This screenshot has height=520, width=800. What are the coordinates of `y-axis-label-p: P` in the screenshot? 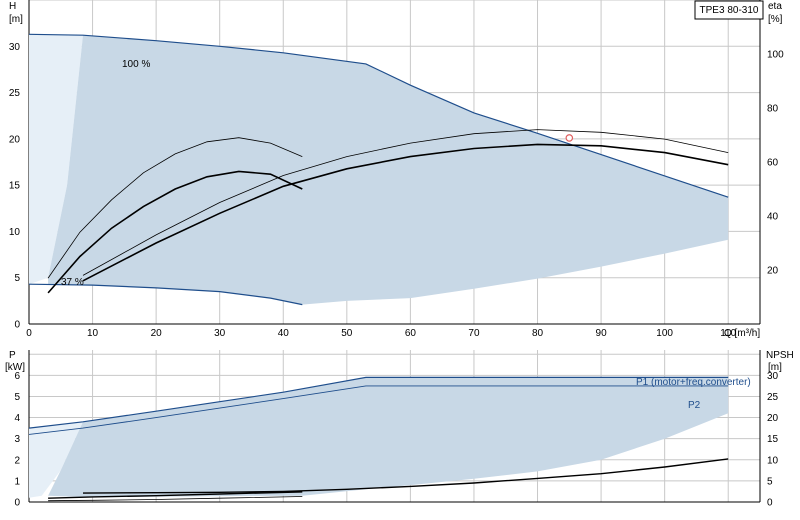 It's located at (12, 355).